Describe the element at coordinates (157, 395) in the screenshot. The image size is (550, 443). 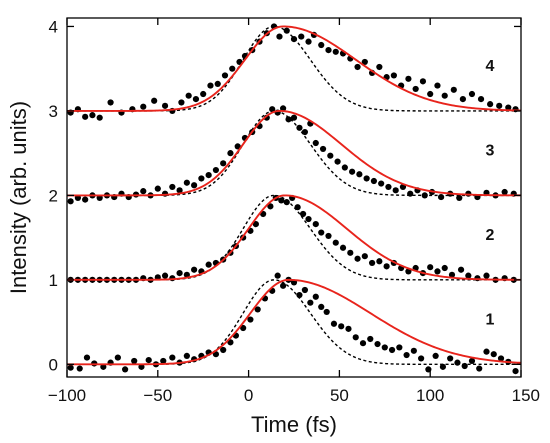
I see `x-tick-label-1: −50` at that location.